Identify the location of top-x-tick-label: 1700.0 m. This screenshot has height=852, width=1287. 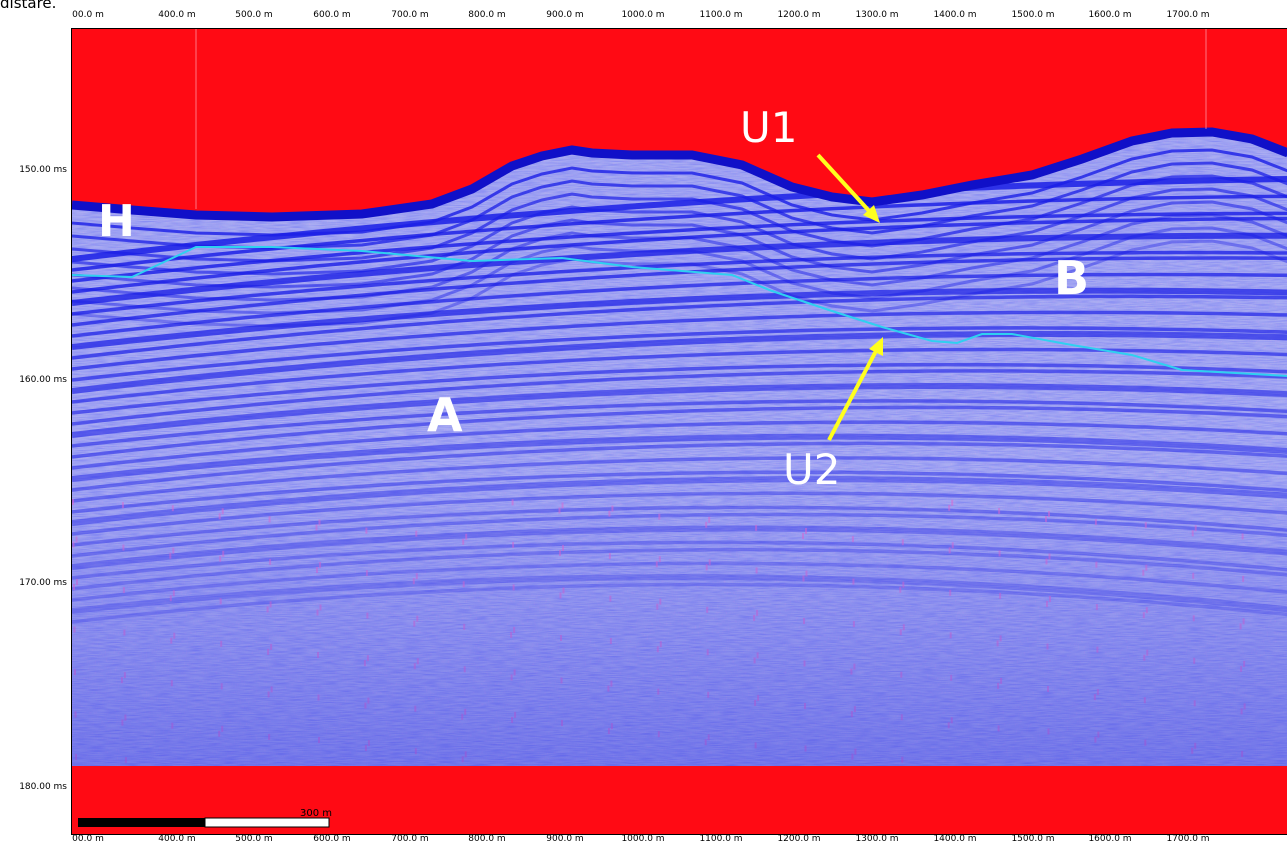
(1188, 15).